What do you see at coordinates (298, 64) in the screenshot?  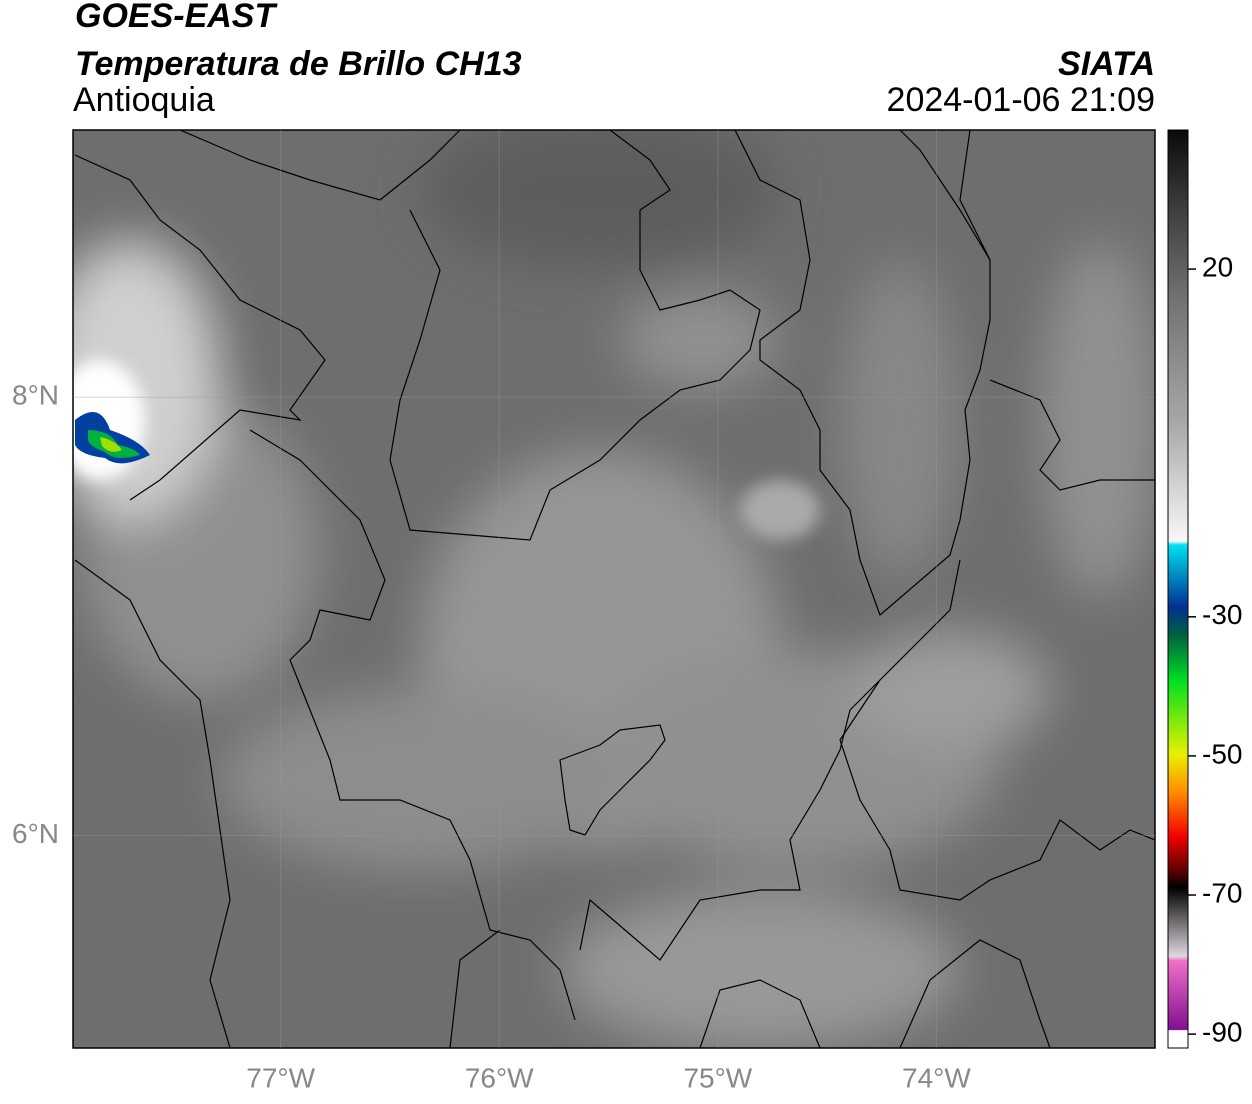 I see `product: Temperatura de Brillo CH13` at bounding box center [298, 64].